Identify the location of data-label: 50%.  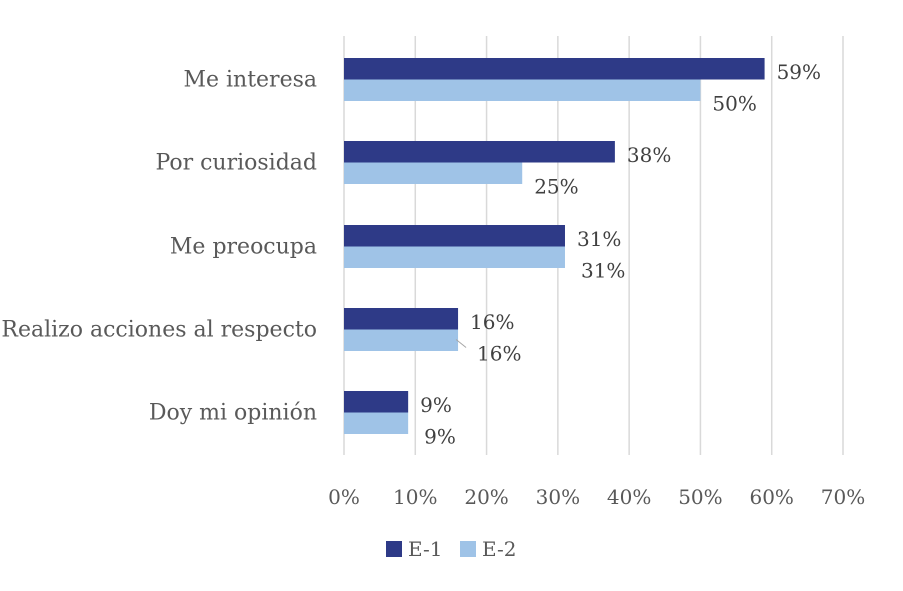
(734, 104).